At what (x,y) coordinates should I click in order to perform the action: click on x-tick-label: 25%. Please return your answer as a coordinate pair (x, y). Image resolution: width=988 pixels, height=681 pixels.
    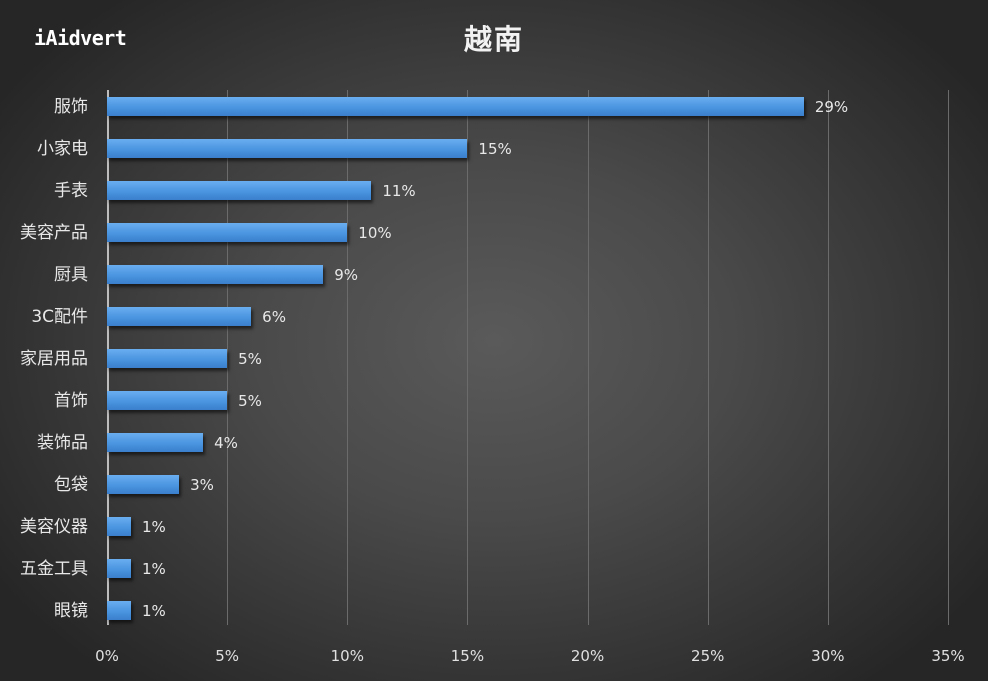
    Looking at the image, I should click on (708, 656).